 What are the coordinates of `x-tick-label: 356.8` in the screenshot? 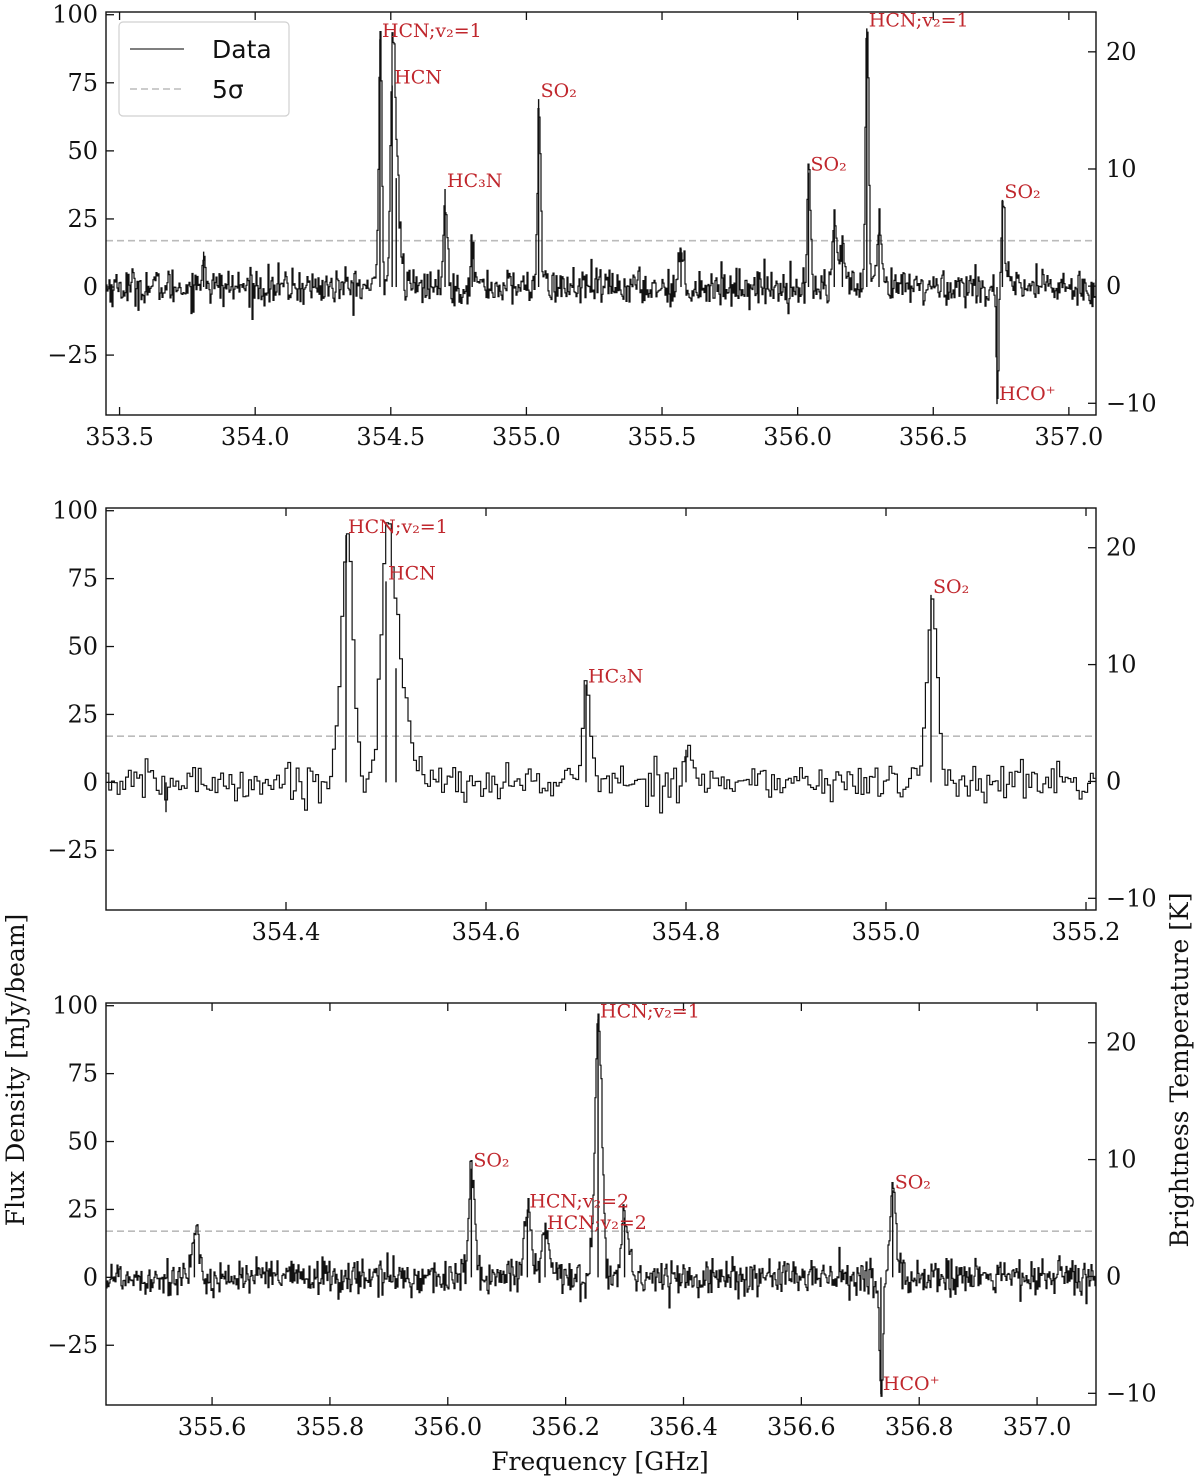 It's located at (919, 1427).